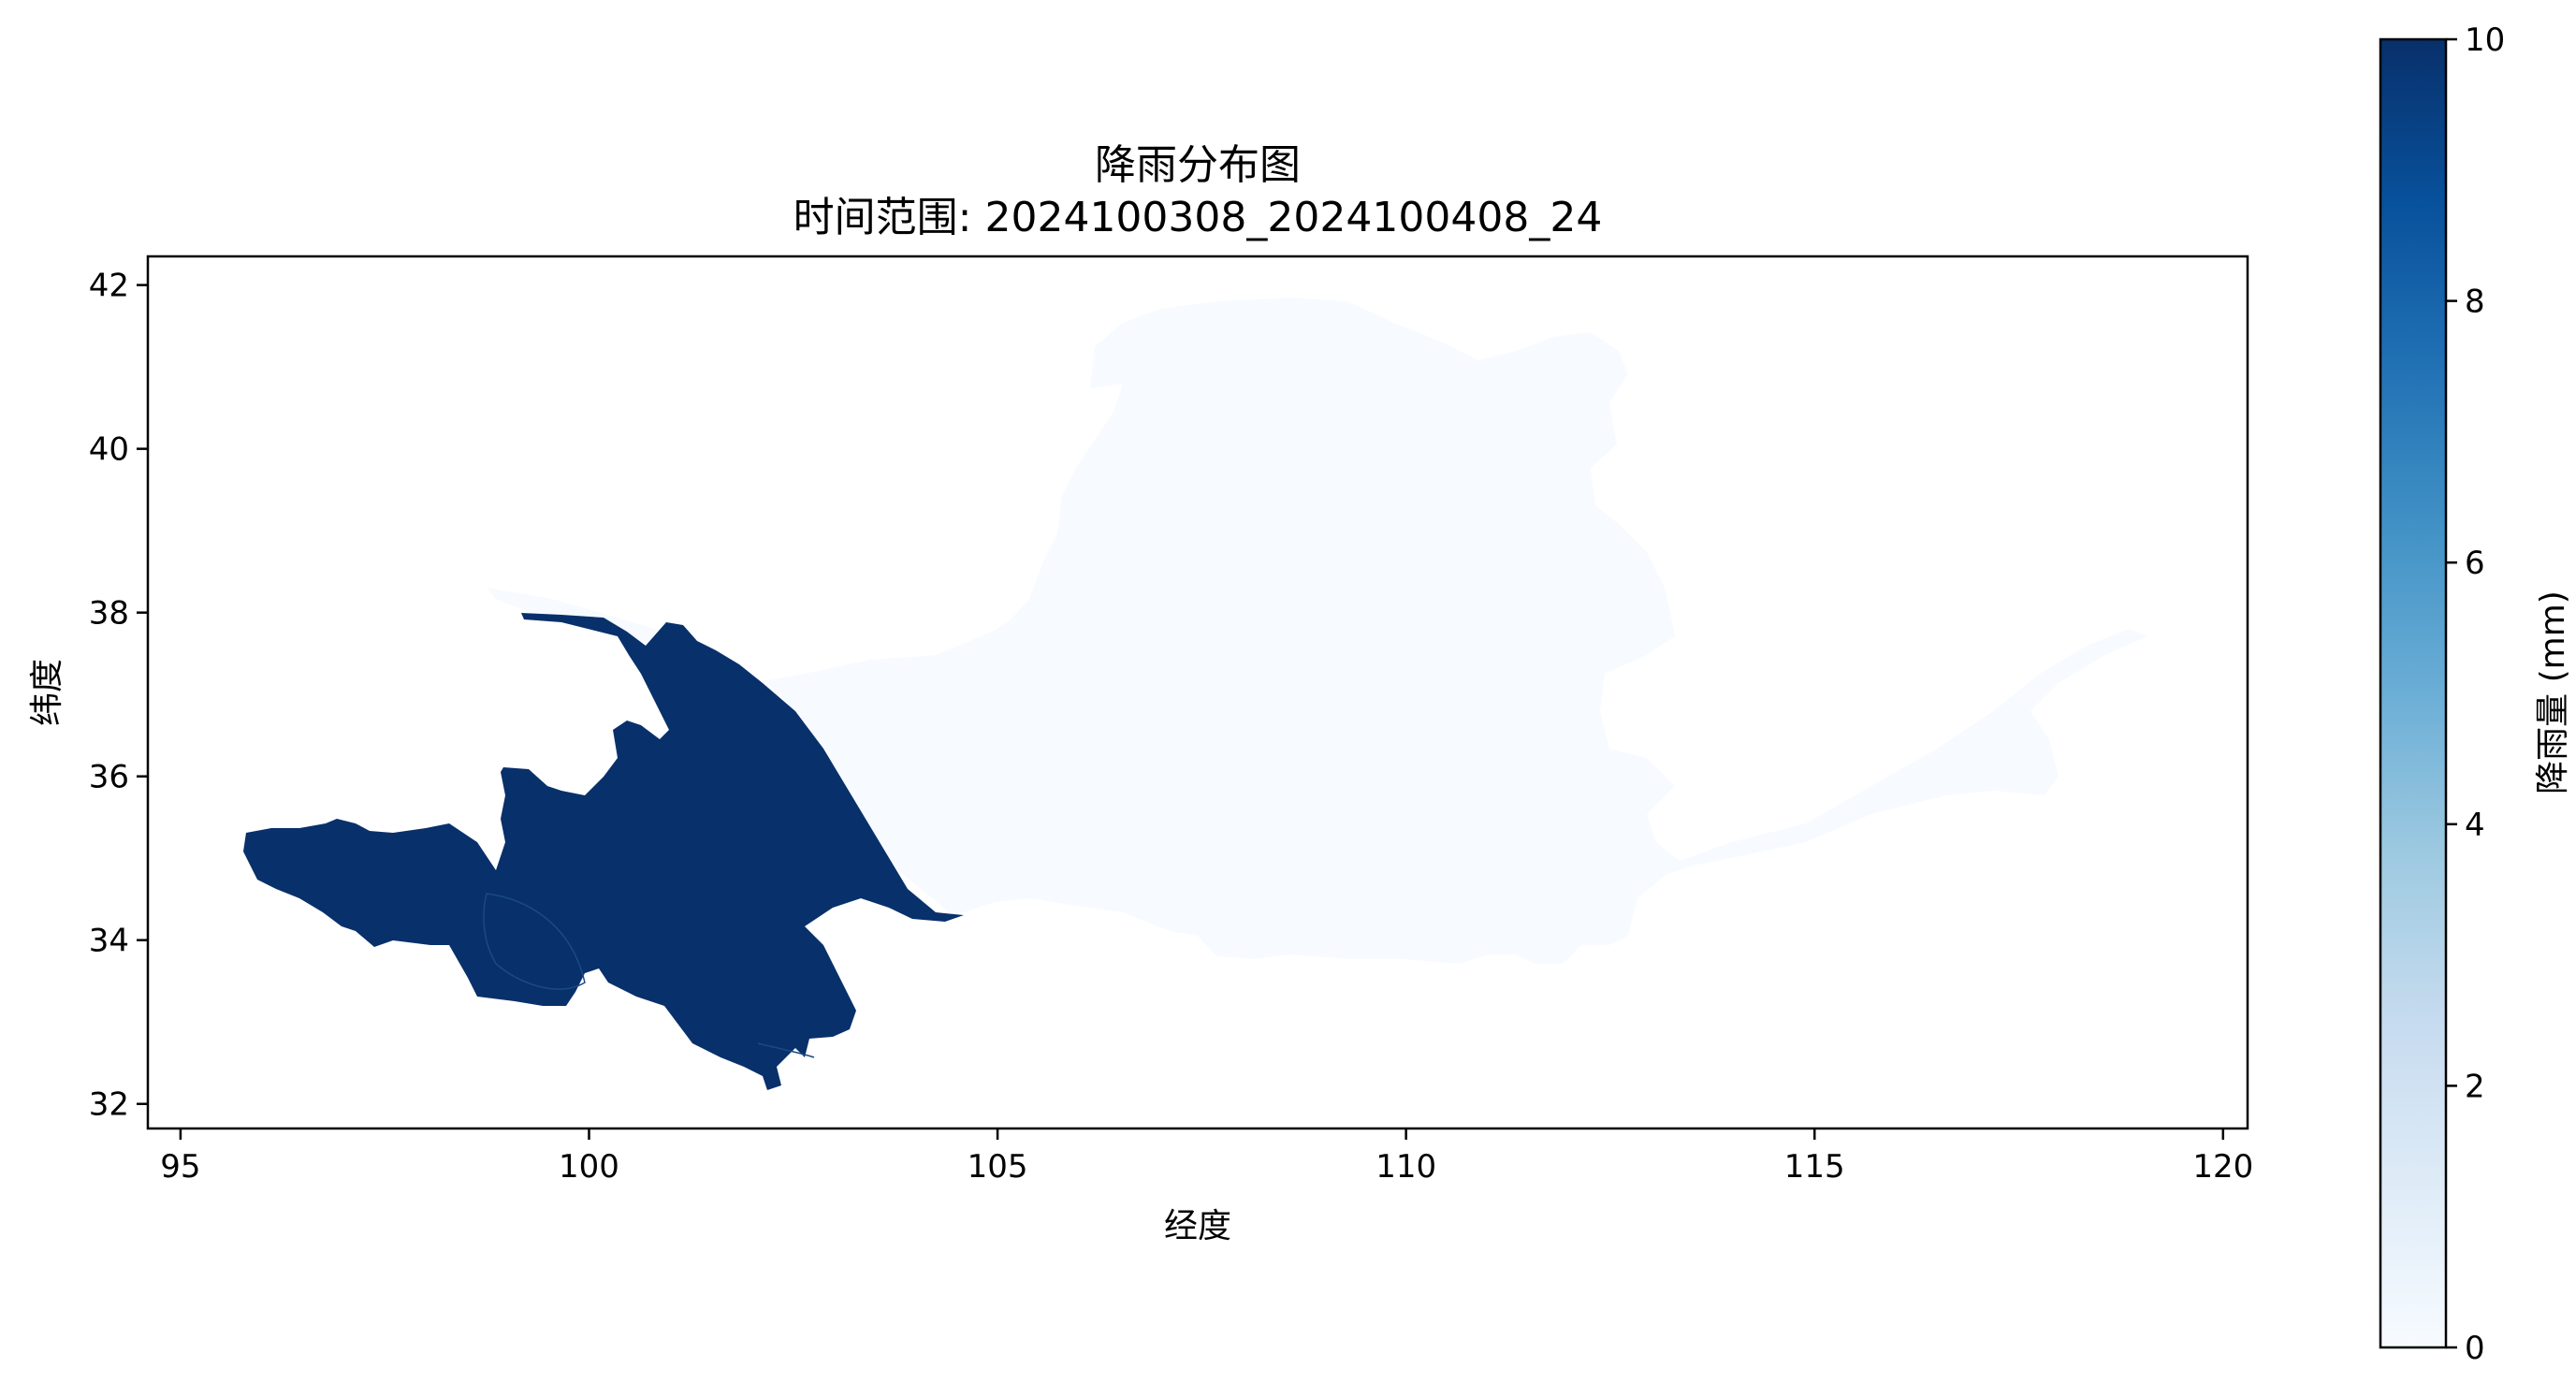  I want to click on x-axis-ticks: 95 100 105 110 115 120, so click(1206, 1157).